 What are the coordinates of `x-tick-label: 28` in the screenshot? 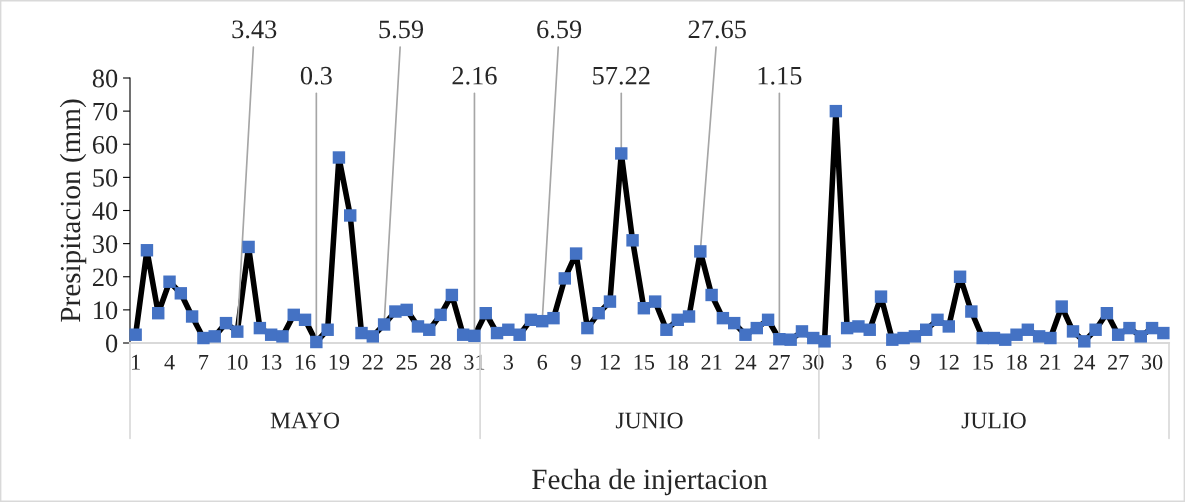 It's located at (440, 362).